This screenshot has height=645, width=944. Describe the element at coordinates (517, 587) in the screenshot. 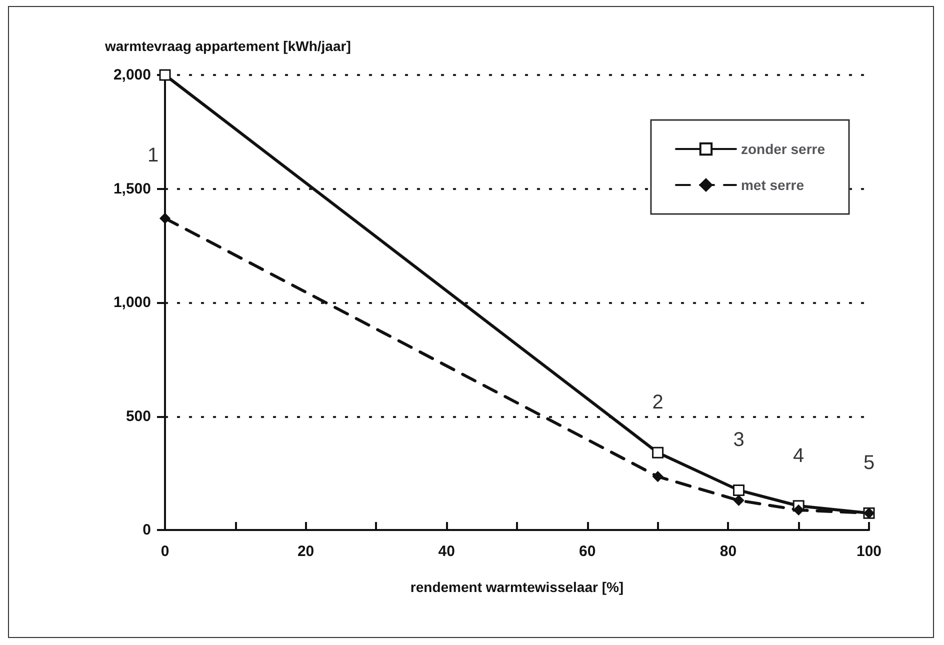

I see `x-axis-title: rendement warmtewisselaar [%]` at that location.